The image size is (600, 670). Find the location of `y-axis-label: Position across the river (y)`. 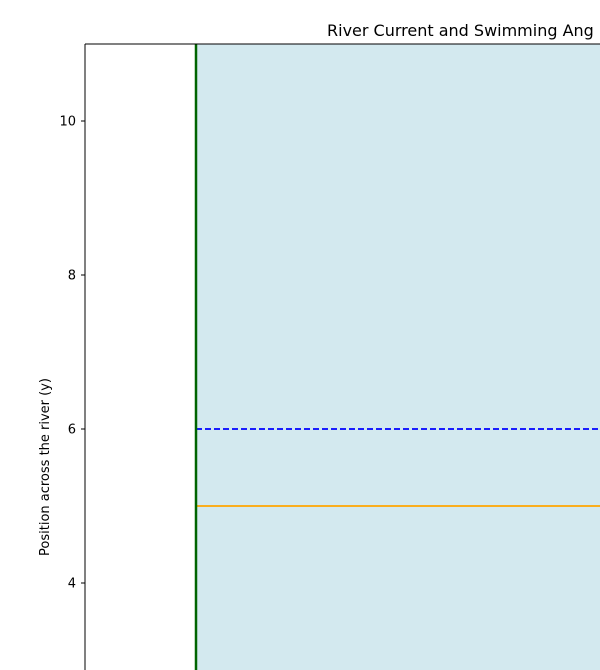

y-axis-label: Position across the river (y) is located at coordinates (45, 467).